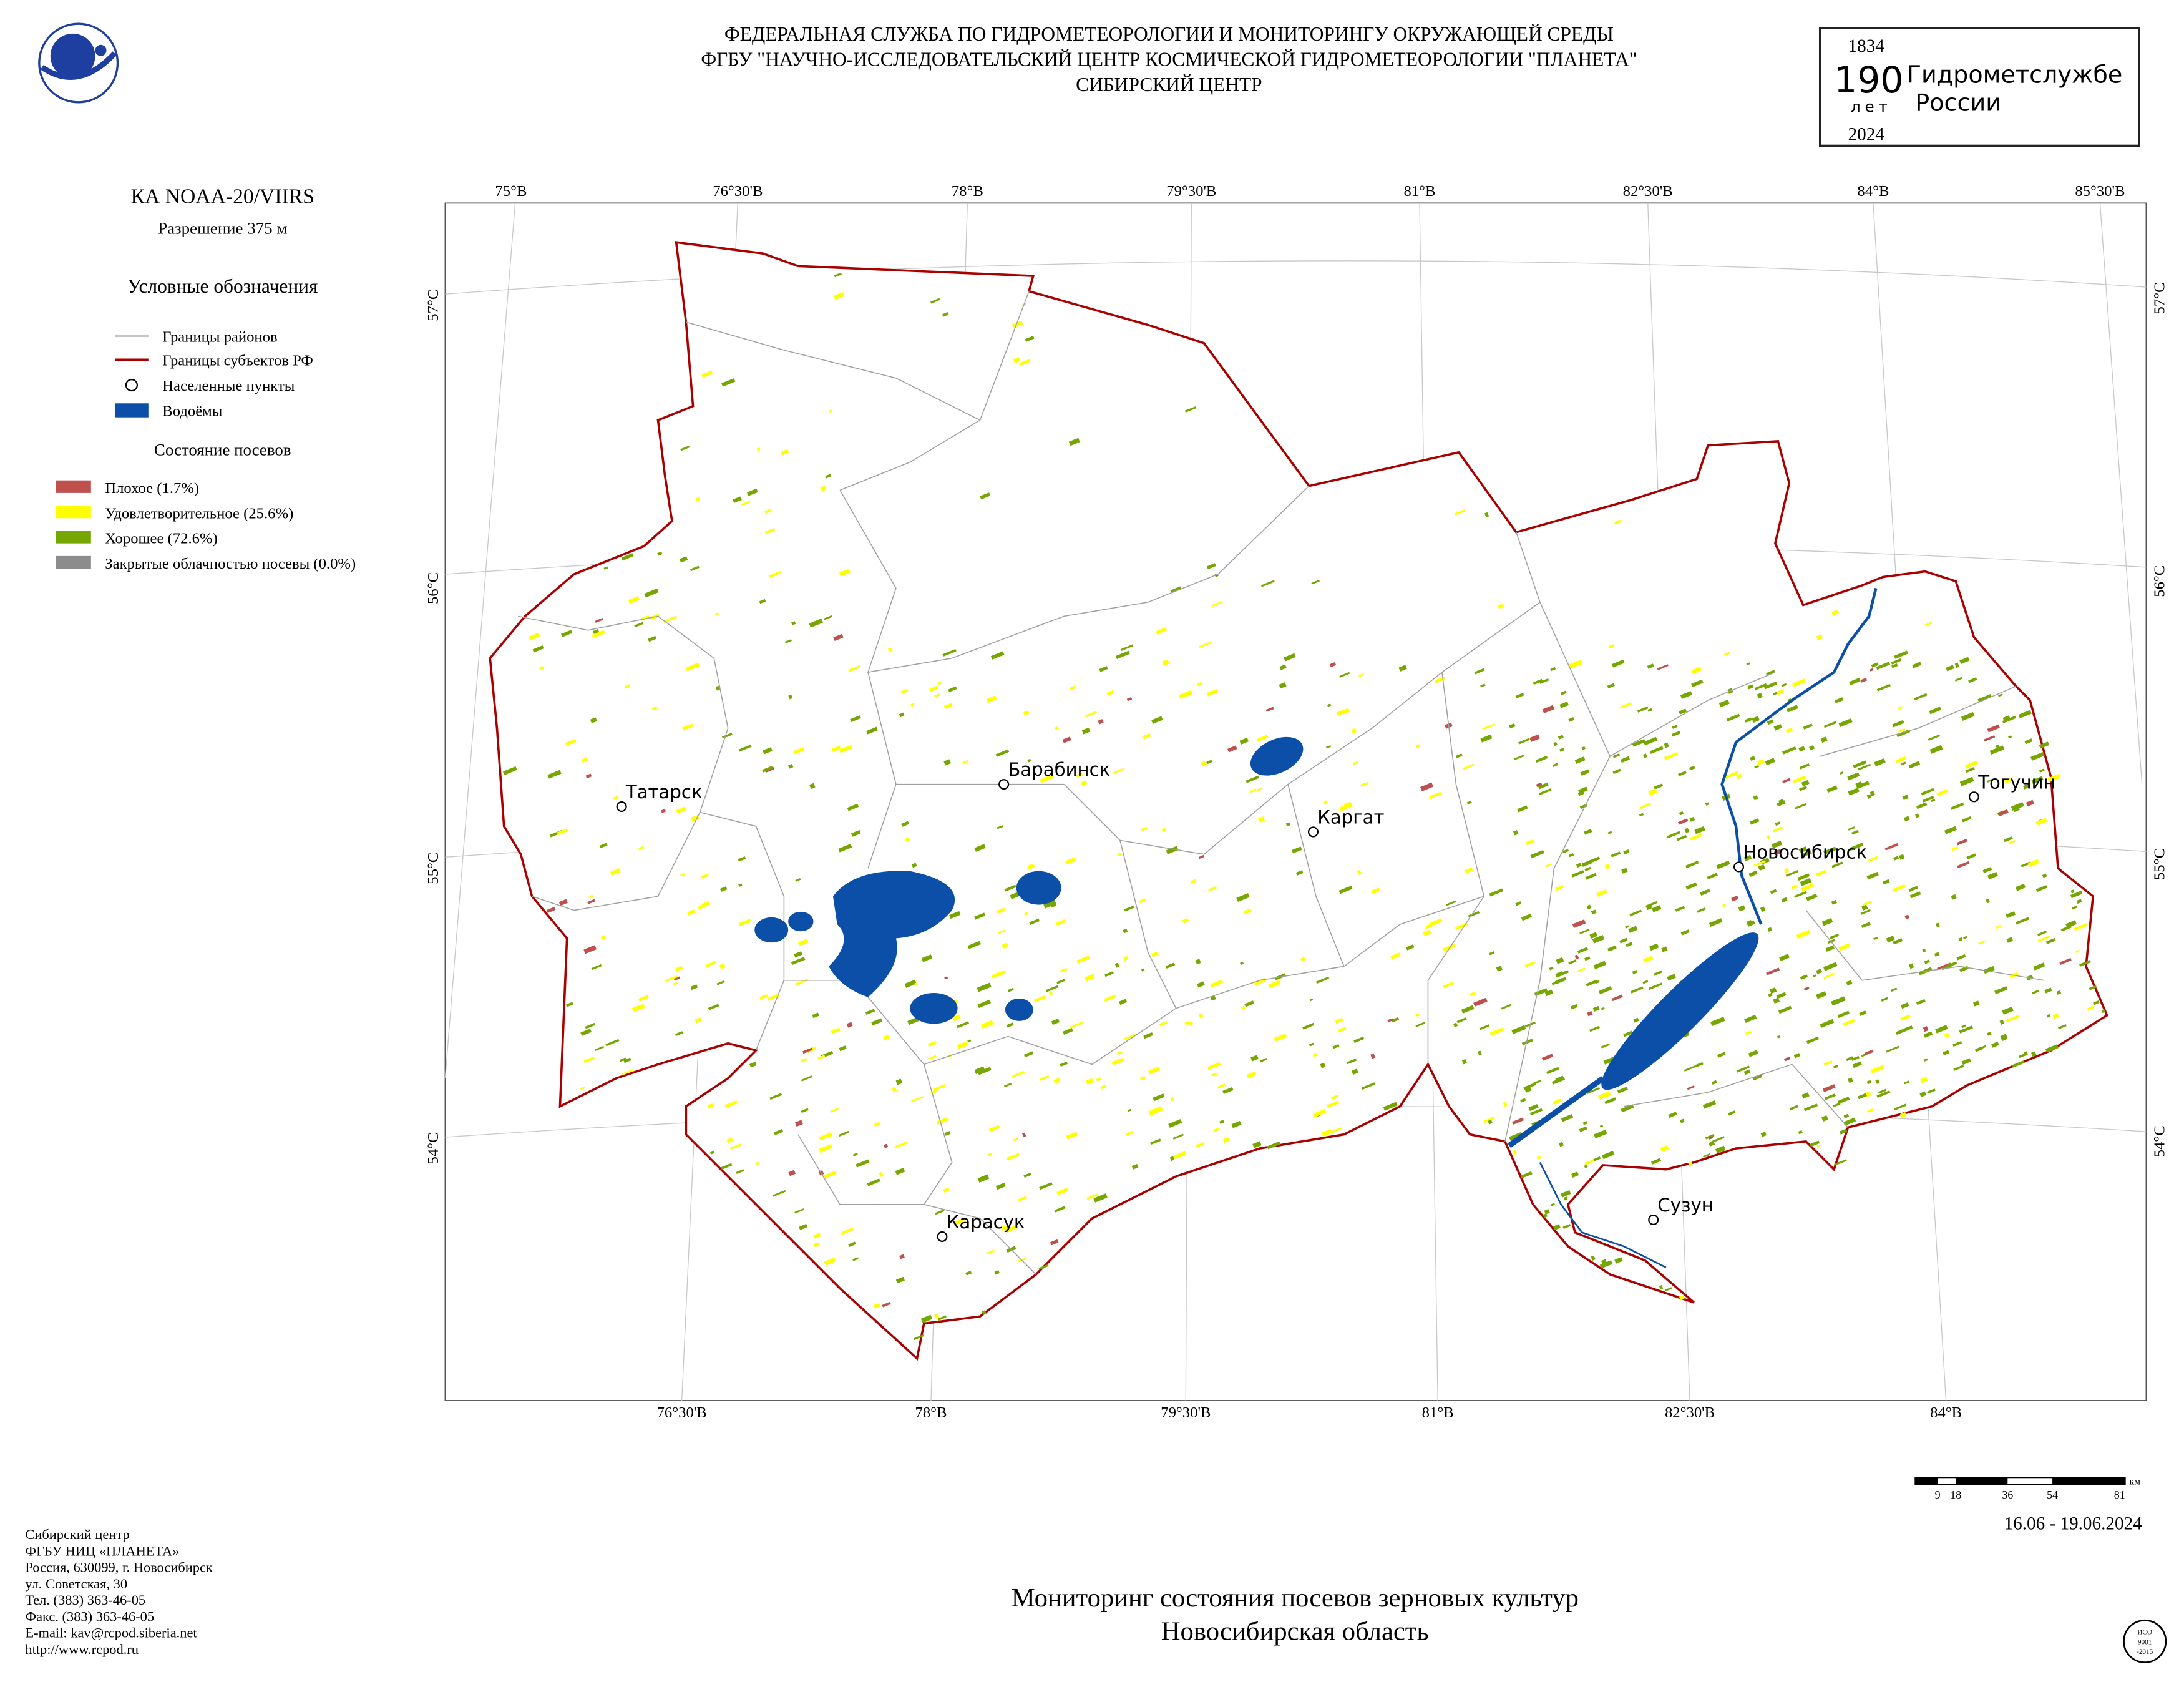 The height and width of the screenshot is (1682, 2184). What do you see at coordinates (1685, 1205) in the screenshot?
I see `settlement-label: Сузун` at bounding box center [1685, 1205].